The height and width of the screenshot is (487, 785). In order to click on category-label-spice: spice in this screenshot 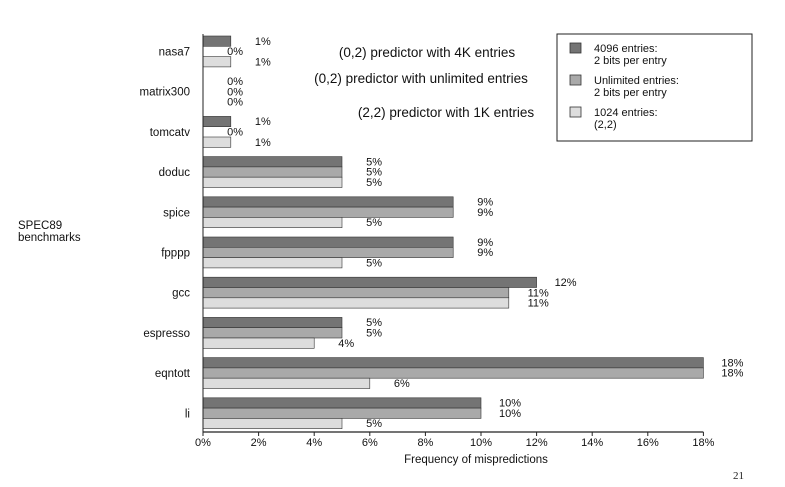, I will do `click(176, 213)`.